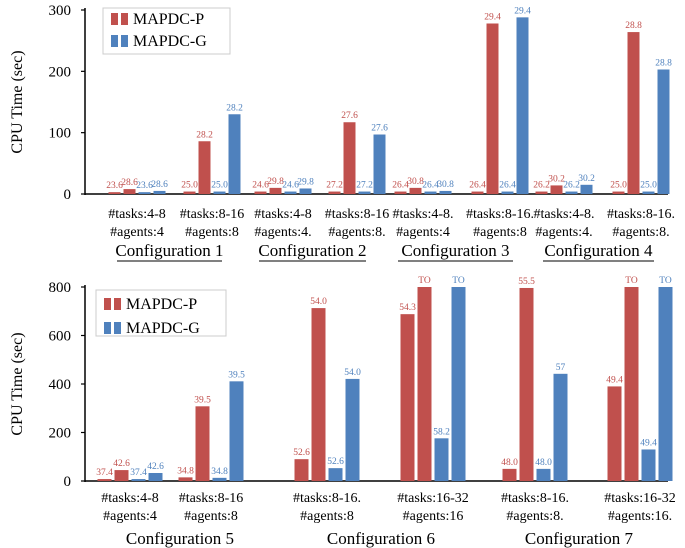 The width and height of the screenshot is (685, 548). What do you see at coordinates (161, 304) in the screenshot?
I see `chart2-legend-label: MAPDC-P` at bounding box center [161, 304].